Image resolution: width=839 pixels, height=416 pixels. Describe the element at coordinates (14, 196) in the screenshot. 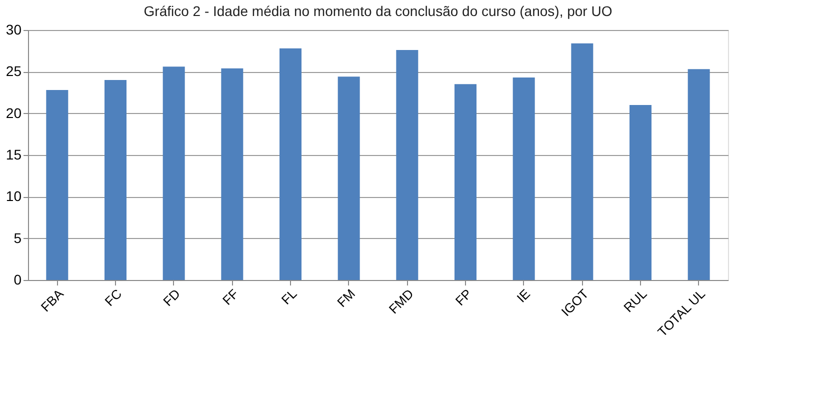

I see `y-tick-label: 10` at that location.